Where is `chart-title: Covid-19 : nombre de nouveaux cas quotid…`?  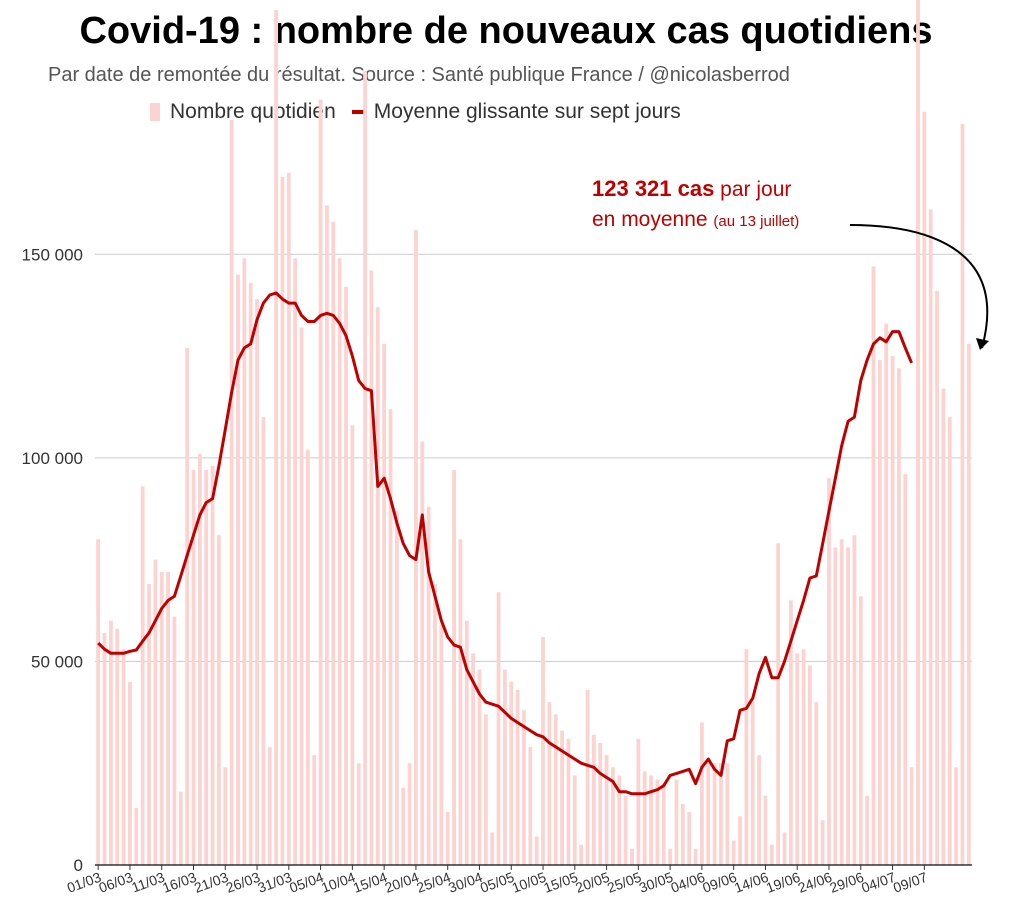 chart-title: Covid-19 : nombre de nouveaux cas quotid… is located at coordinates (506, 31).